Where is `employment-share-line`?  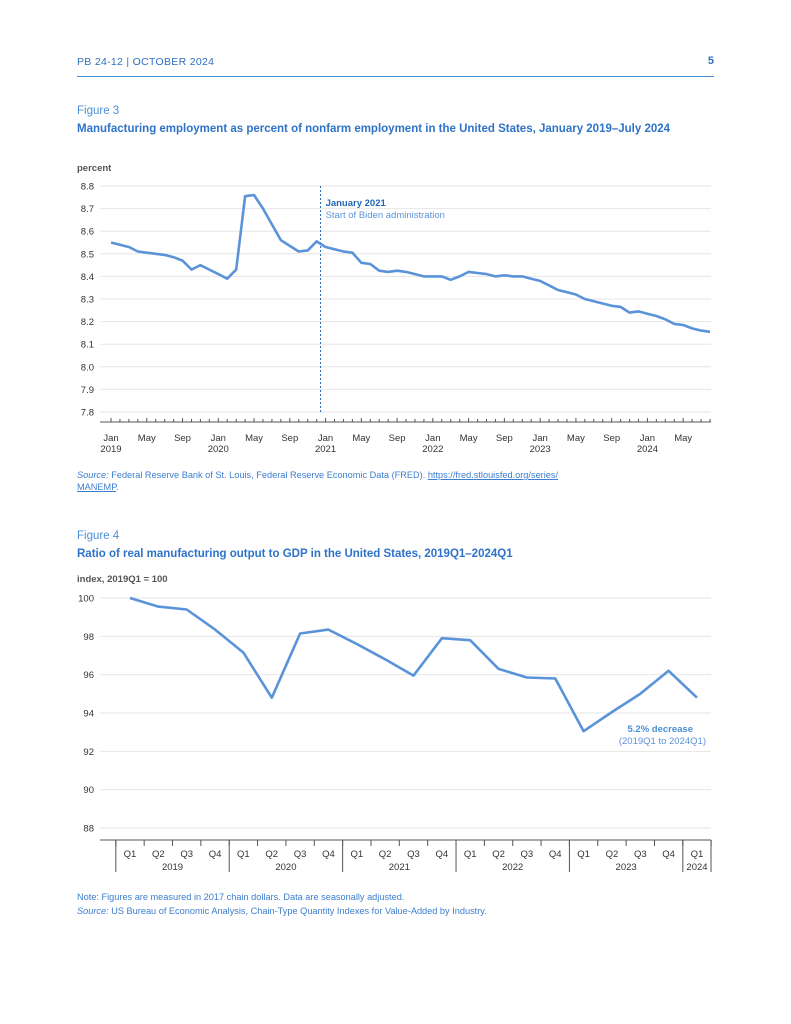
employment-share-line is located at coordinates (410, 263).